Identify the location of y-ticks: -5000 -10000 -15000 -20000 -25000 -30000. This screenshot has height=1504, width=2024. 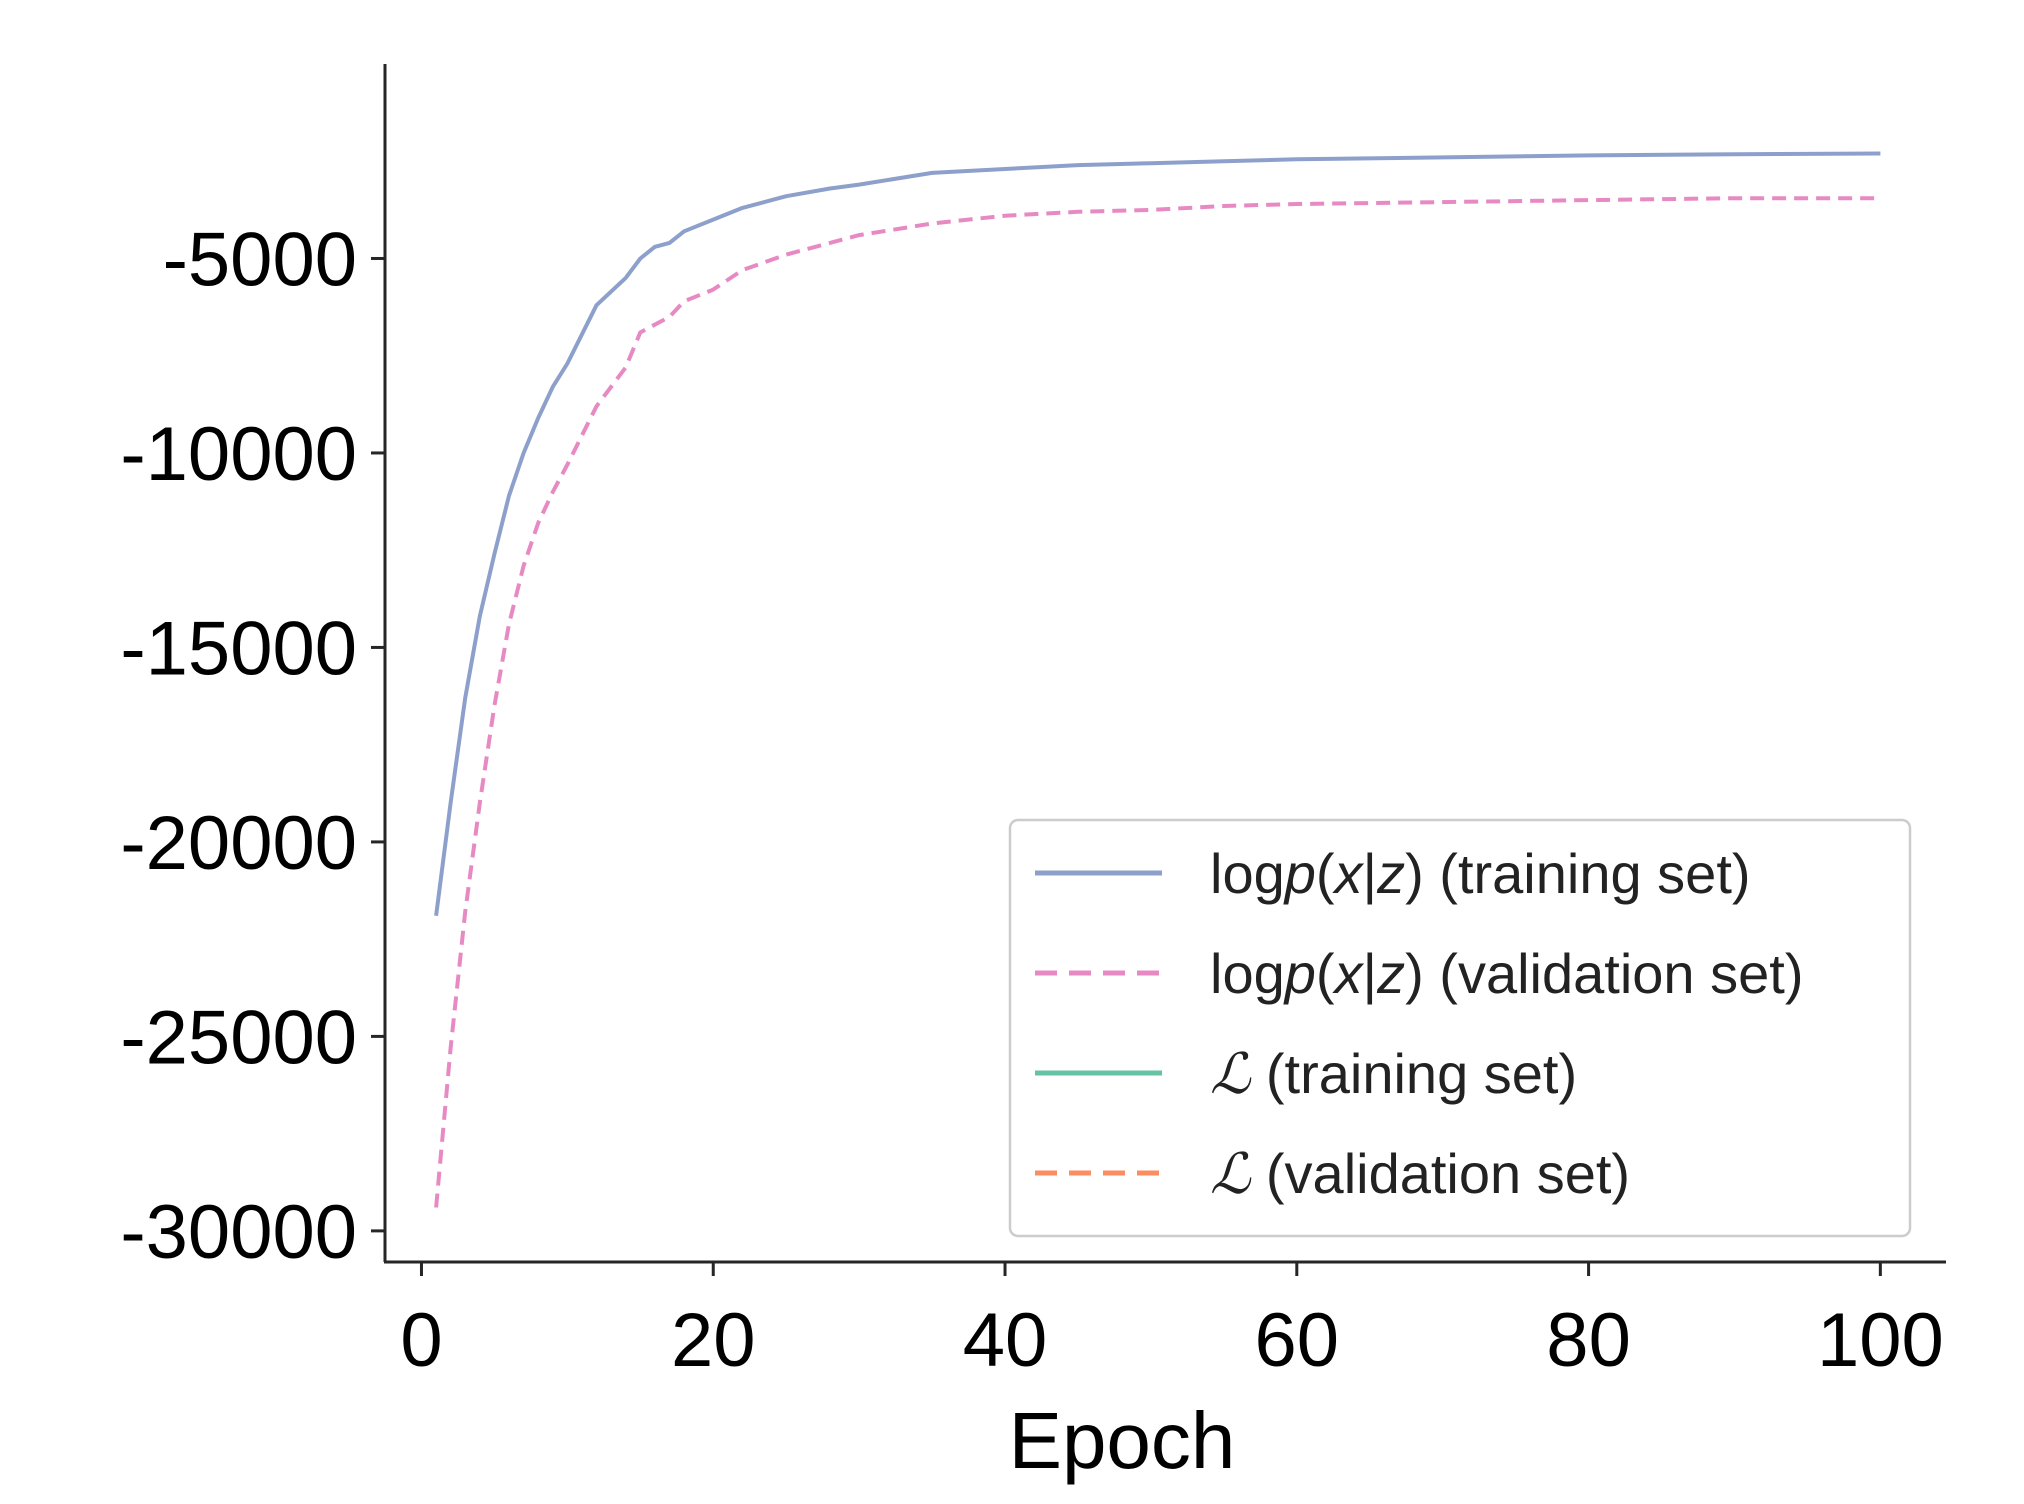
(252, 746).